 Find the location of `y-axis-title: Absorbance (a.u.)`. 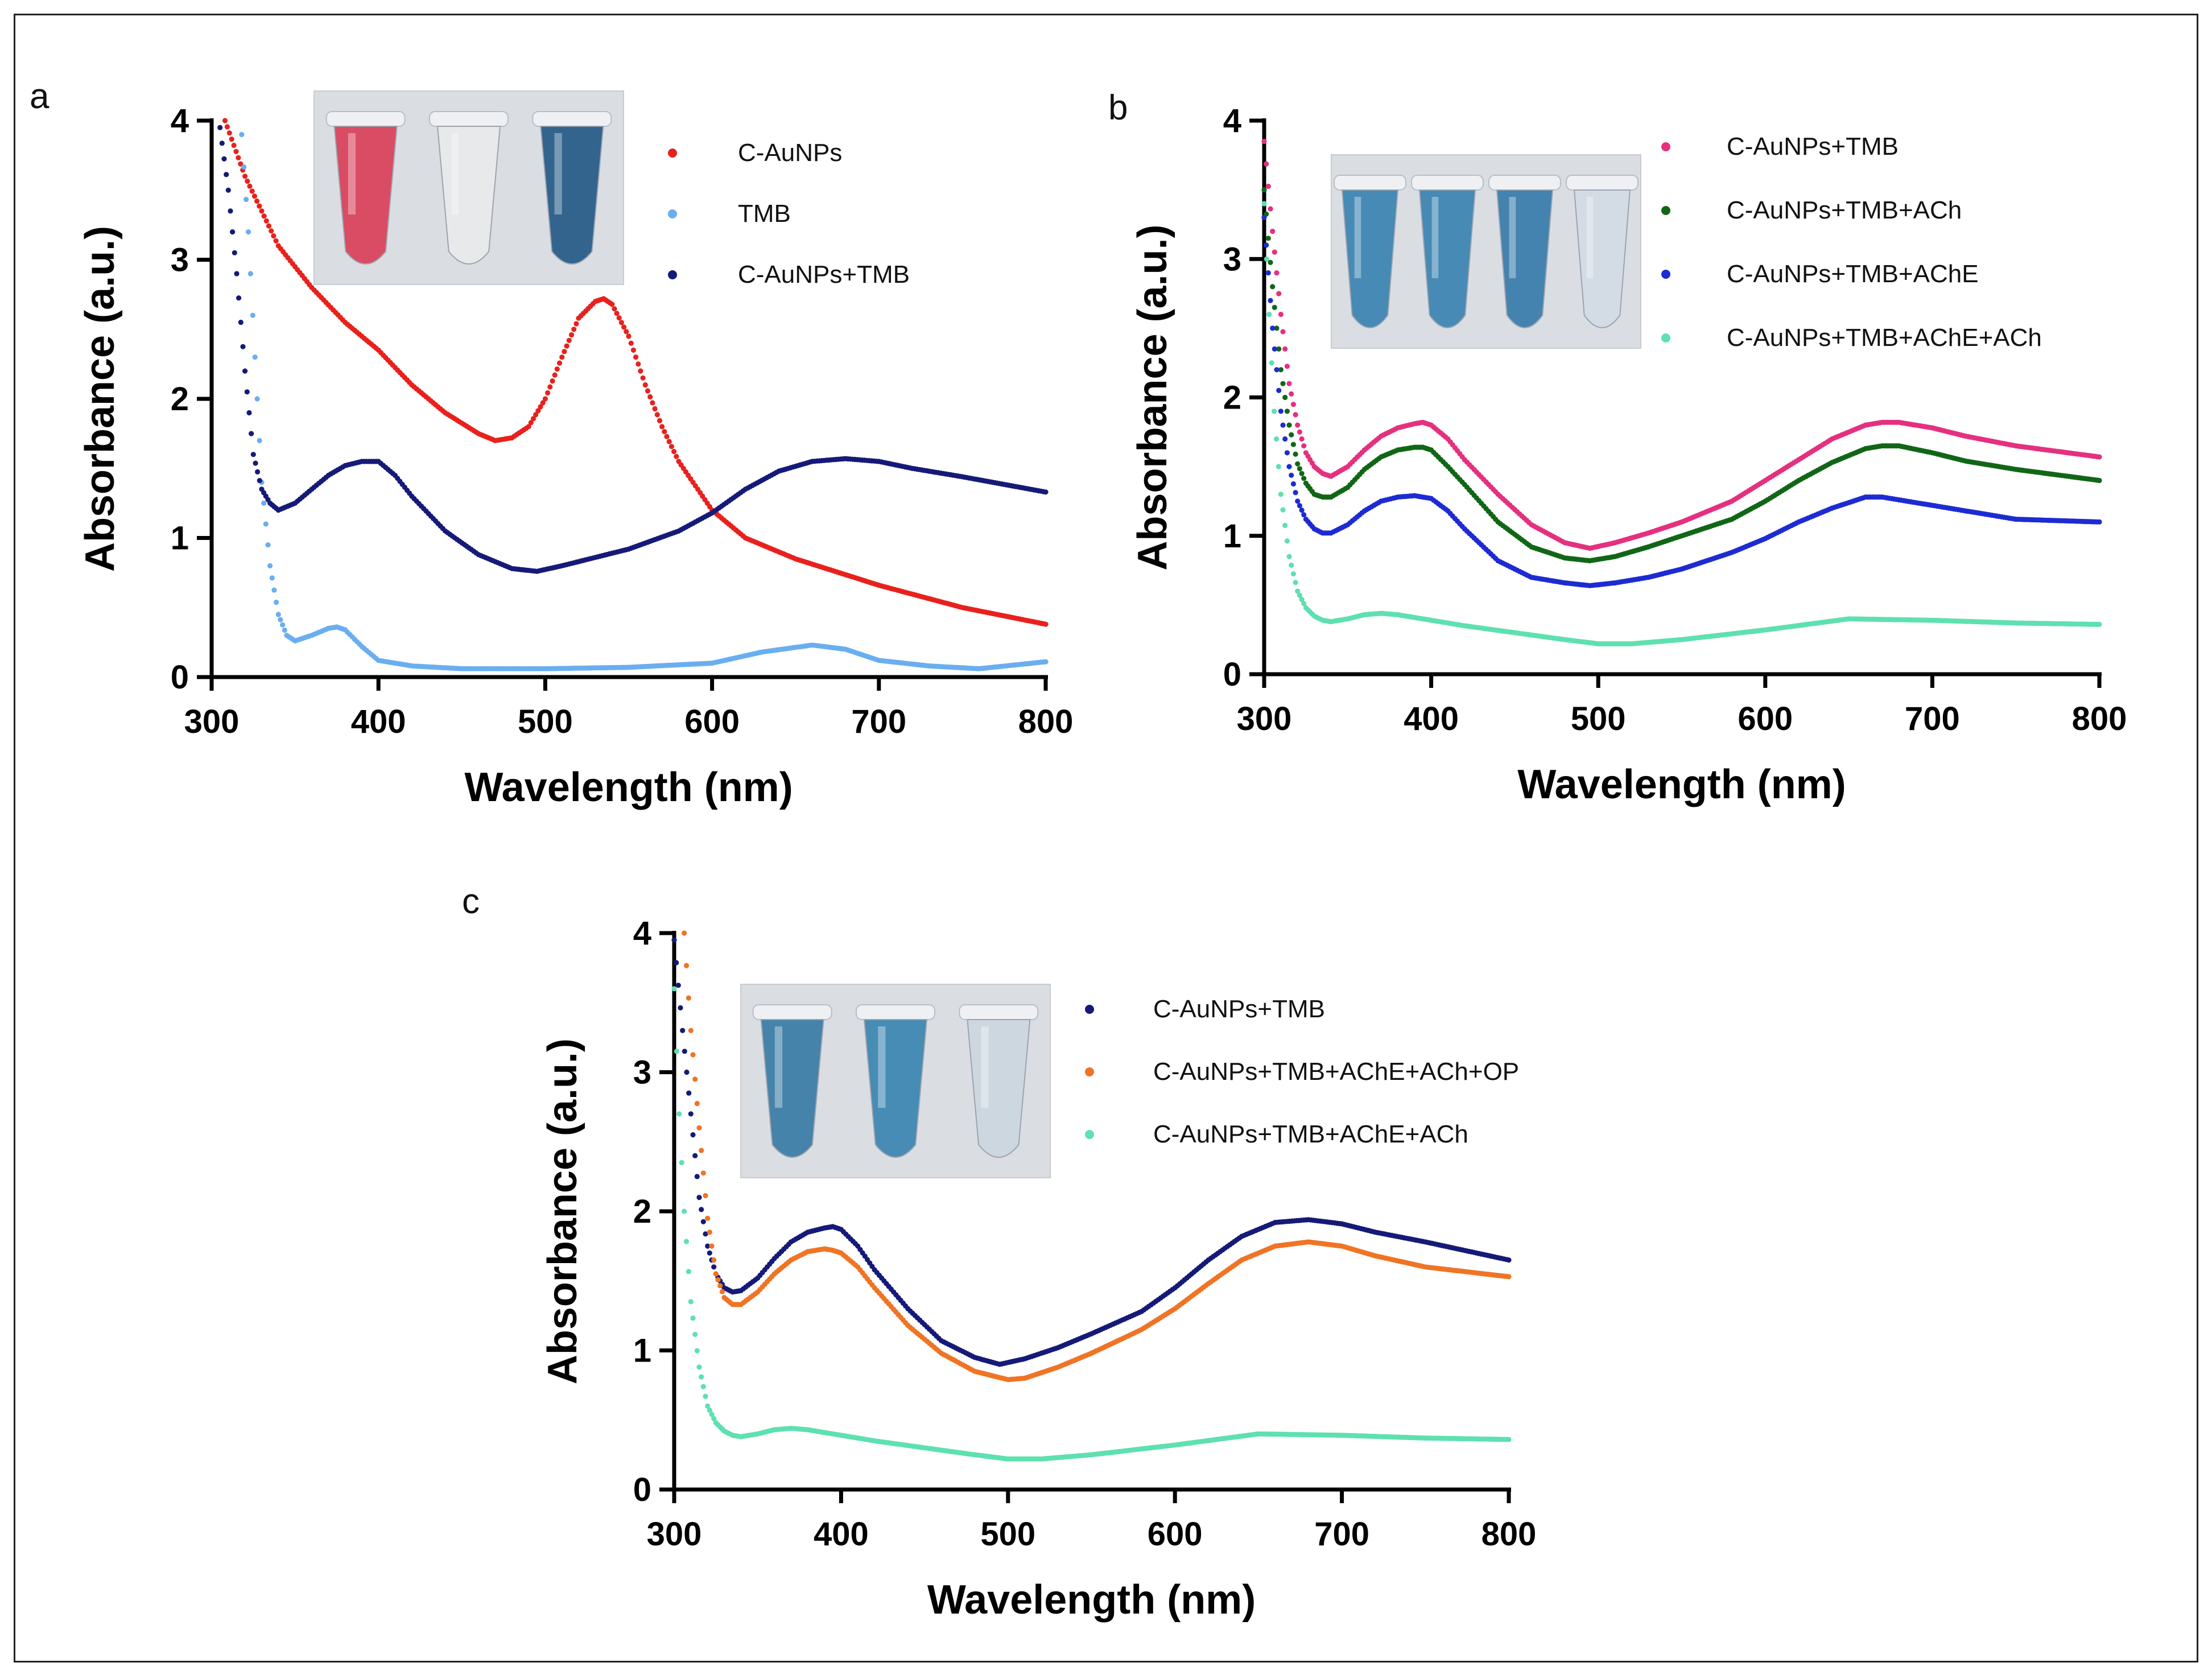

y-axis-title: Absorbance (a.u.) is located at coordinates (100, 399).